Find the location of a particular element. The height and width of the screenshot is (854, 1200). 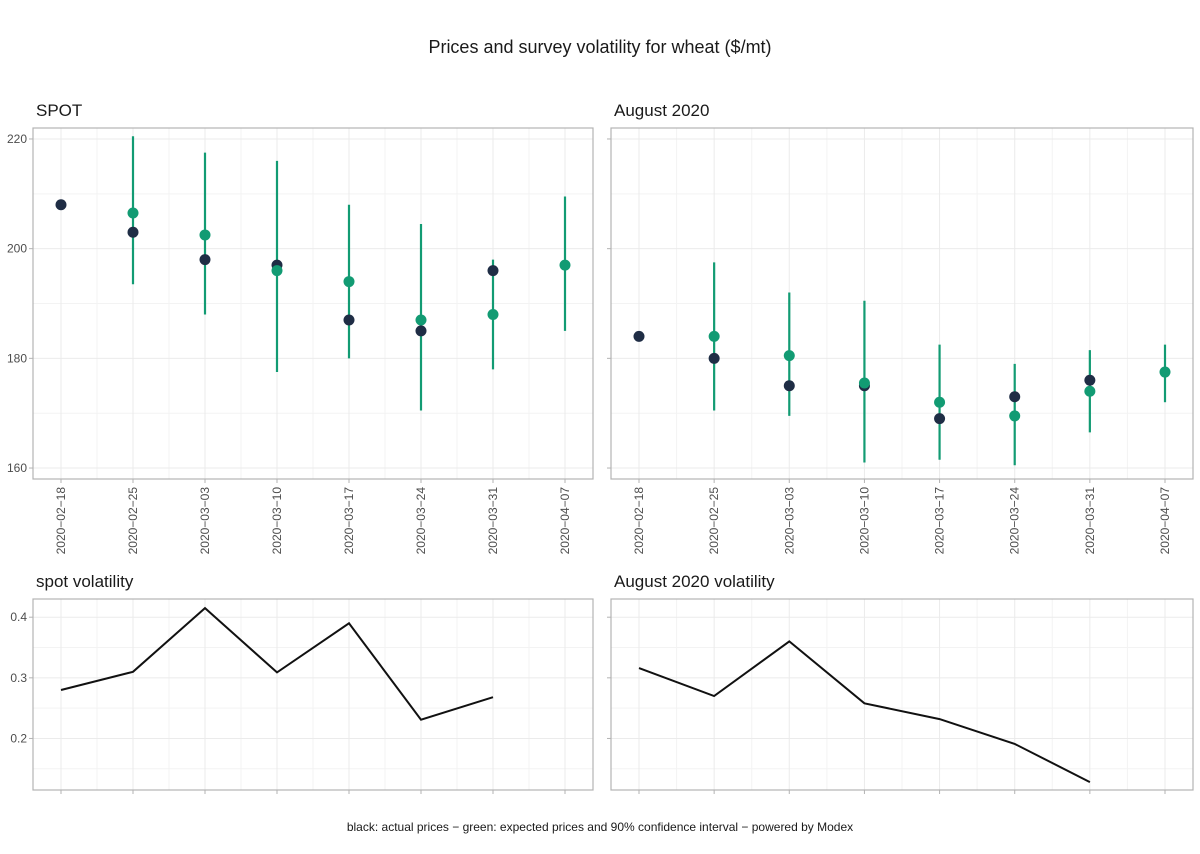

y-tick-label: 0.4 is located at coordinates (18, 617).